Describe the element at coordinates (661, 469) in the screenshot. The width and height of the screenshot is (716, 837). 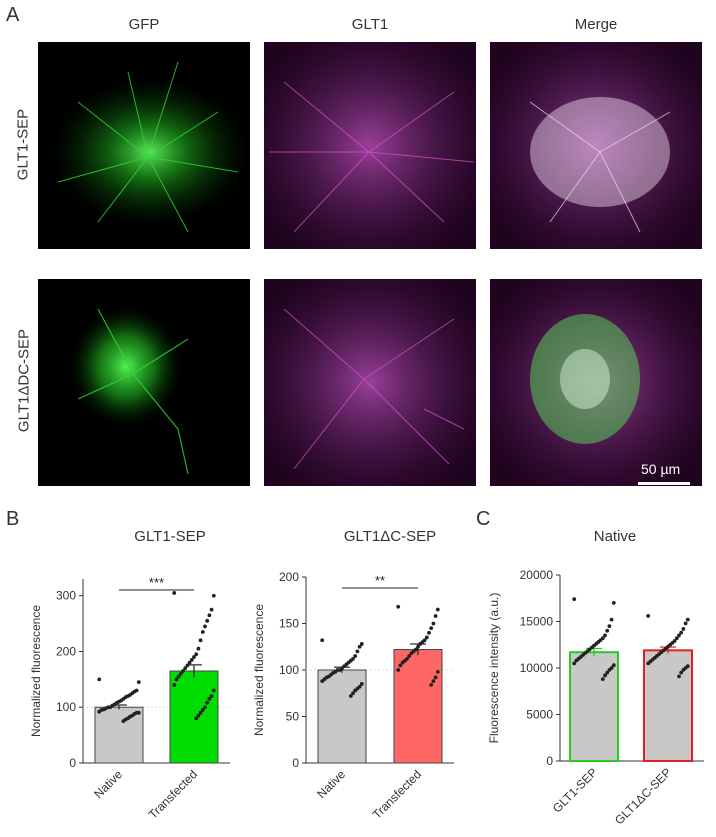
I see `scale-bar-label: 50 µm` at that location.